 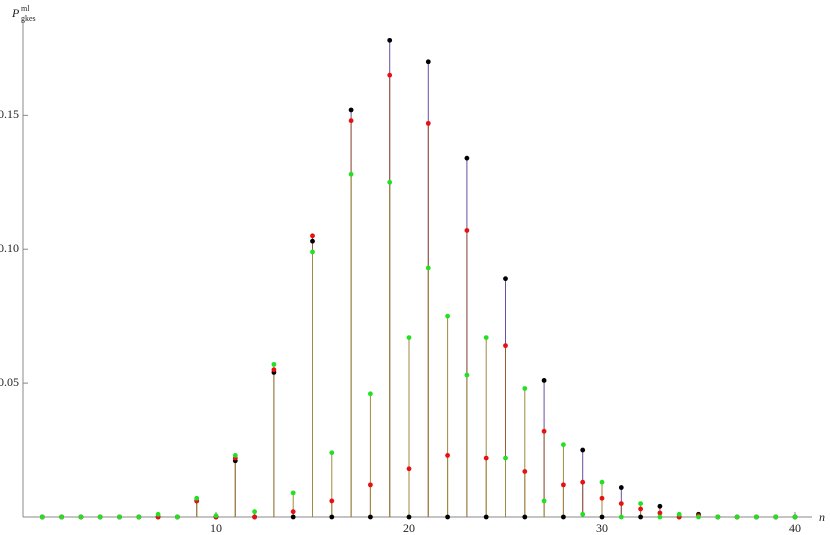 I want to click on y-tick-label: 0.15, so click(x=9, y=114).